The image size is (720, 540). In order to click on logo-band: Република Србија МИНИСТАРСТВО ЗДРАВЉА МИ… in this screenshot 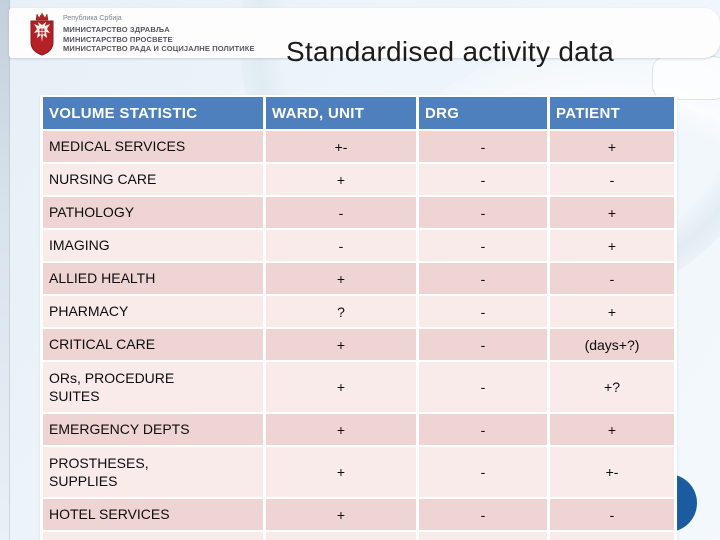, I will do `click(364, 33)`.